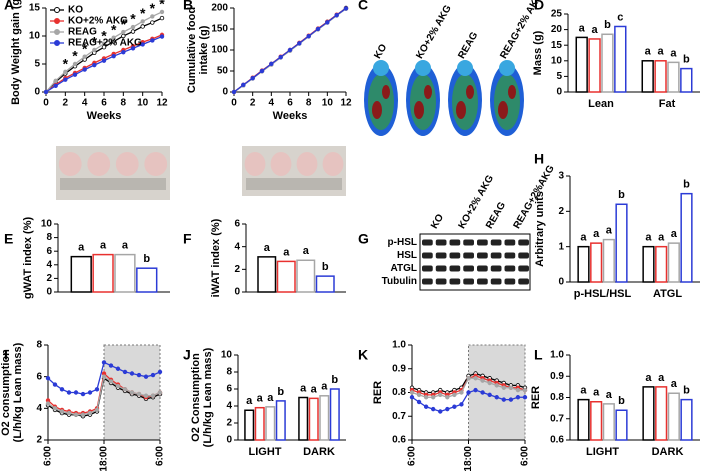 This screenshot has width=708, height=475. What do you see at coordinates (95, 42) in the screenshot?
I see `significance: *` at bounding box center [95, 42].